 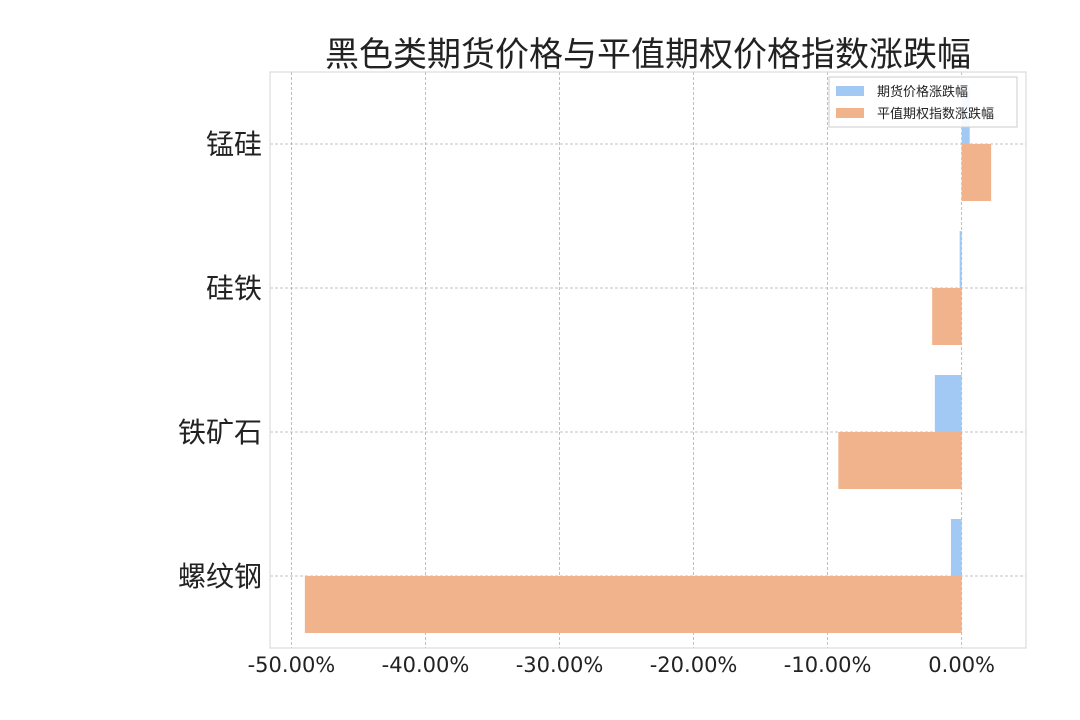 I want to click on x-tick-label: -40.00%, so click(x=426, y=665).